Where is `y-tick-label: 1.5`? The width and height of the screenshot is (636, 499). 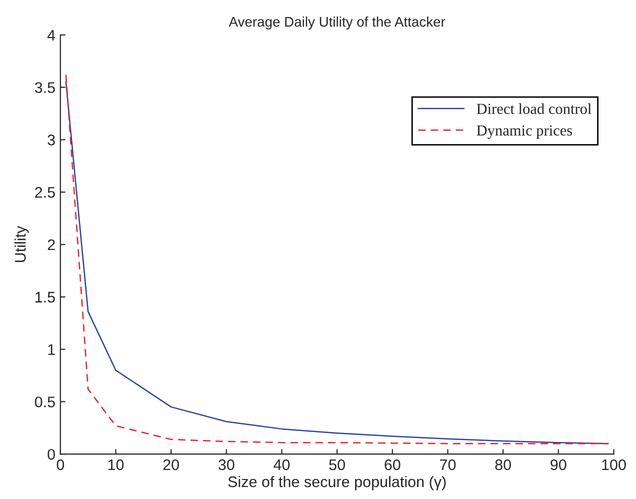
y-tick-label: 1.5 is located at coordinates (45, 297).